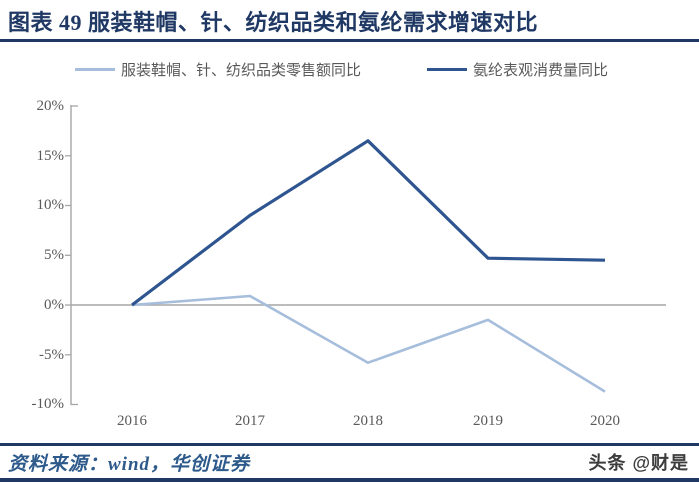 The image size is (699, 482). What do you see at coordinates (50, 106) in the screenshot?
I see `y-tick-label: 20%` at bounding box center [50, 106].